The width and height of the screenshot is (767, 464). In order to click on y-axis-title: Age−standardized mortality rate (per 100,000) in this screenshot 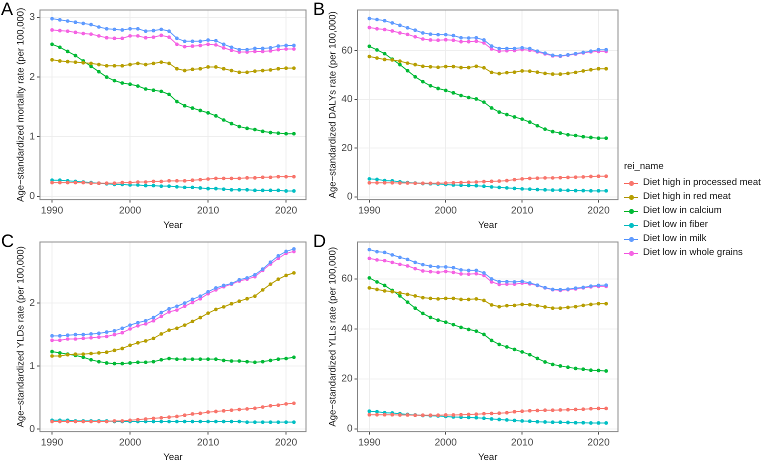, I will do `click(20, 105)`.